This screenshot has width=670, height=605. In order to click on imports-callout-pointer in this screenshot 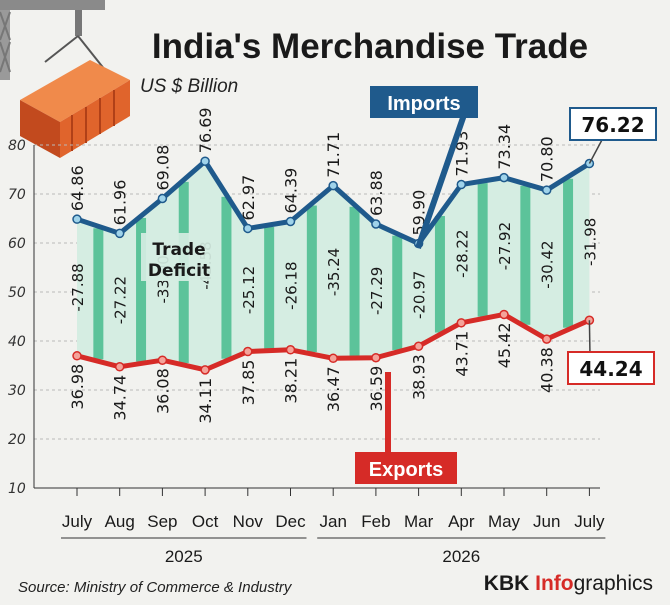, I will do `click(441, 180)`.